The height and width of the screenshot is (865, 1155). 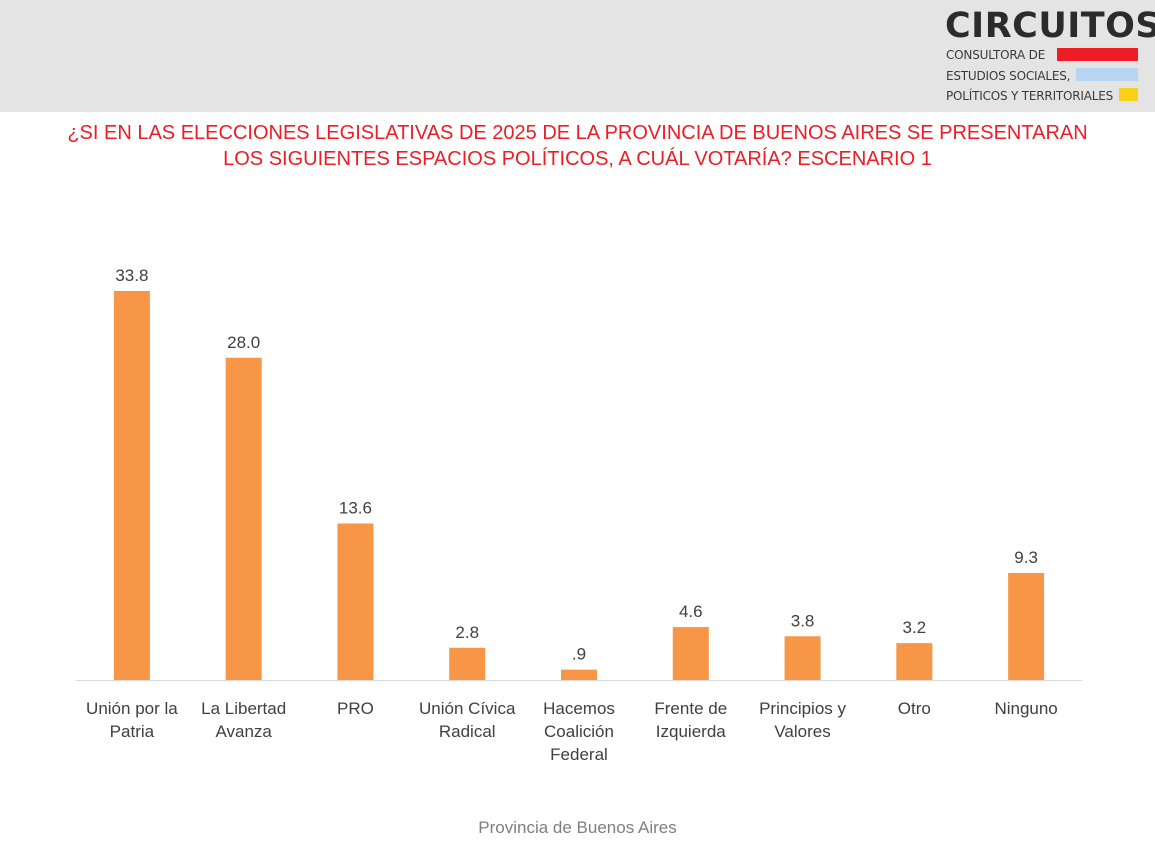 I want to click on category-label-2: PRO, so click(x=355, y=708).